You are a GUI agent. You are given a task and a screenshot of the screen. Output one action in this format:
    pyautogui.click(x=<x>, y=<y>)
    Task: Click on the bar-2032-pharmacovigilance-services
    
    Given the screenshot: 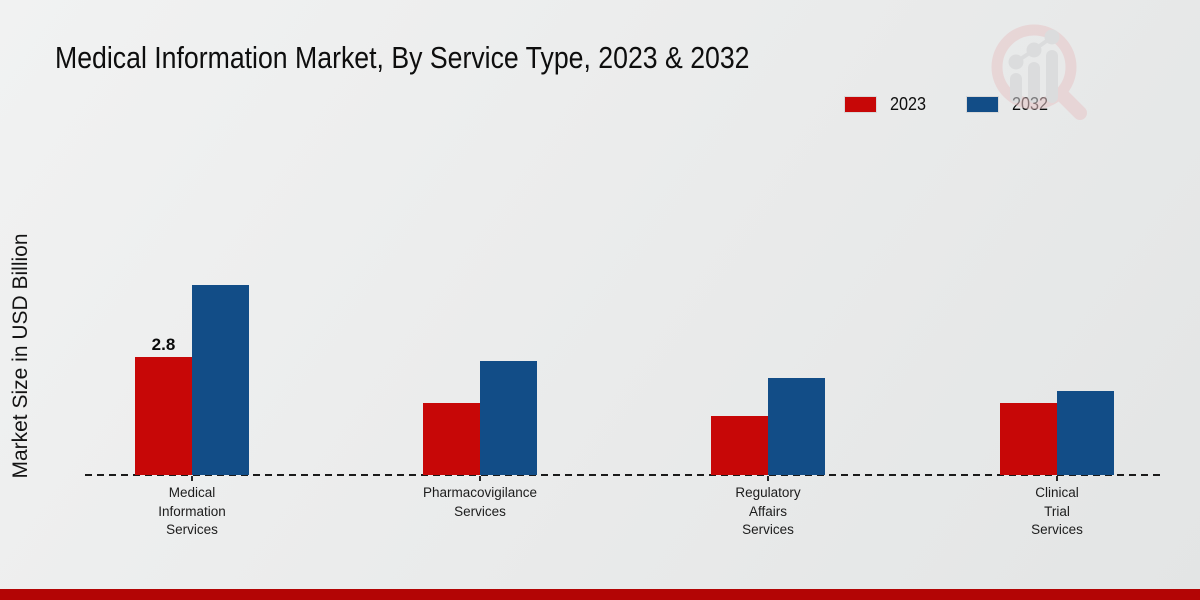 What is the action you would take?
    pyautogui.click(x=508, y=418)
    